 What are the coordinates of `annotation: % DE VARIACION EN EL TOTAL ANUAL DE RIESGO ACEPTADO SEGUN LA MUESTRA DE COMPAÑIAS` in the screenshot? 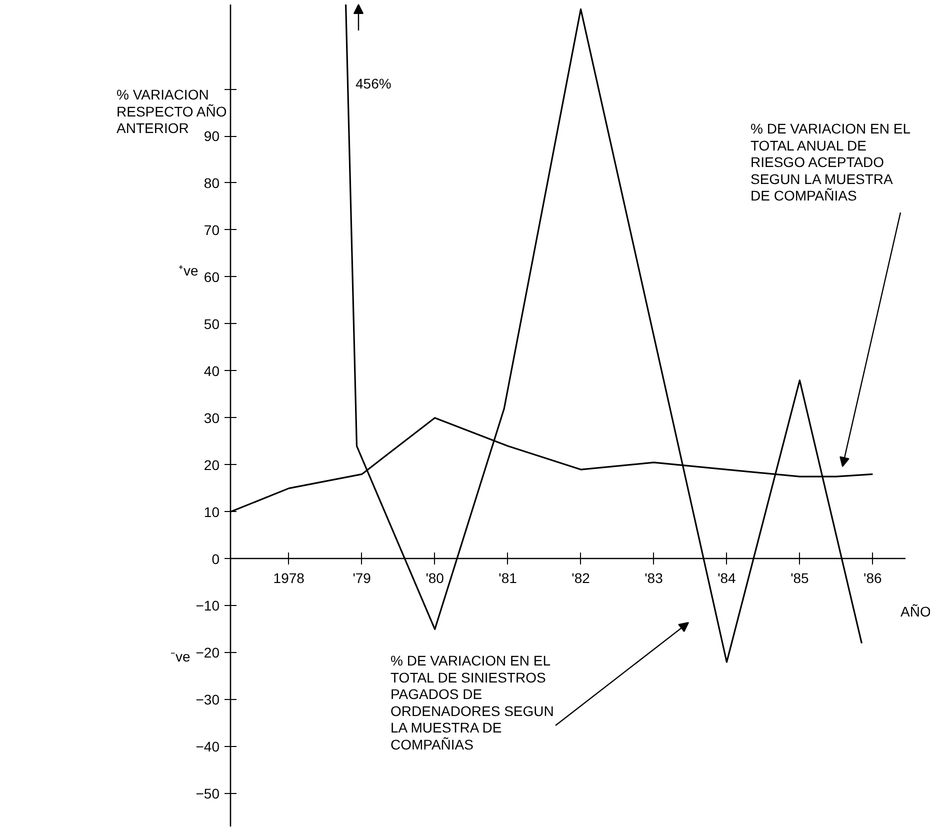 It's located at (830, 162).